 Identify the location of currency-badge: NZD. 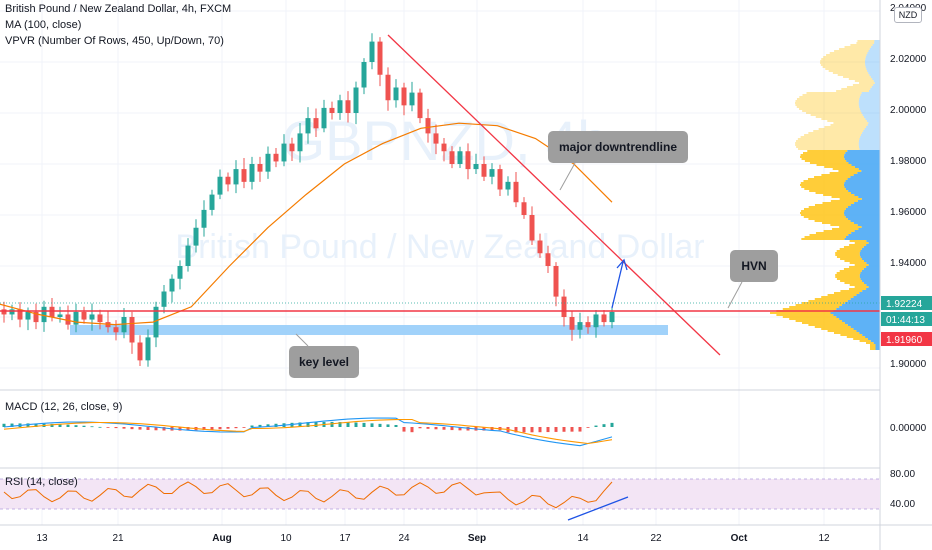
(908, 15).